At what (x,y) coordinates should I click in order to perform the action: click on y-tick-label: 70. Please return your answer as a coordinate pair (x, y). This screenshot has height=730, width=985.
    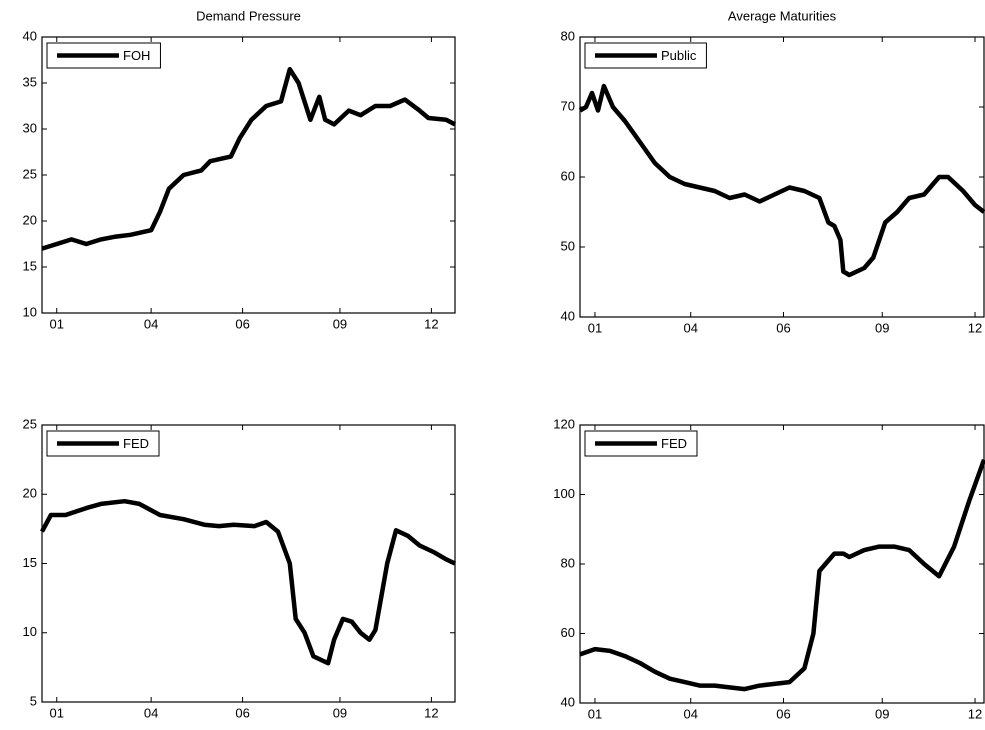
    Looking at the image, I should click on (568, 105).